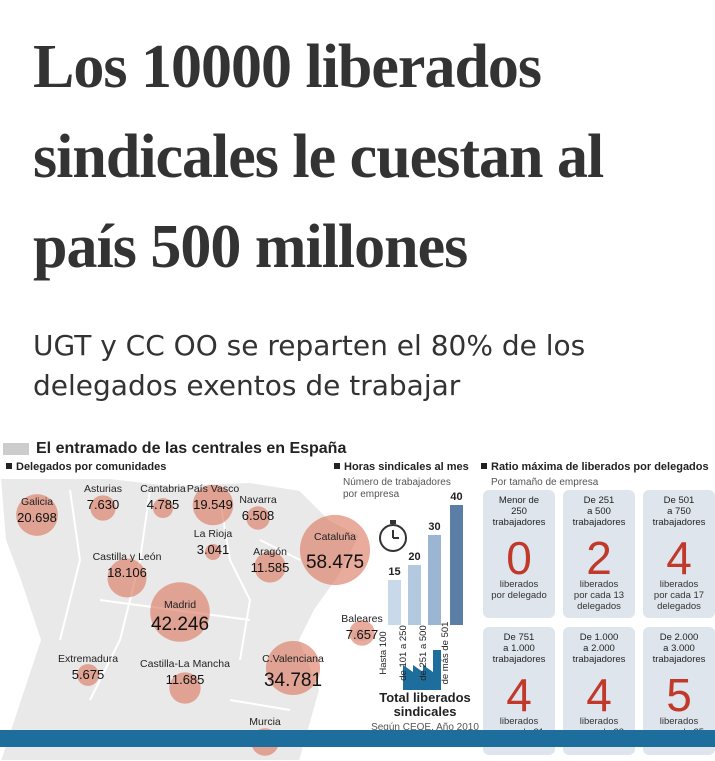 This screenshot has height=761, width=715. Describe the element at coordinates (37, 517) in the screenshot. I see `region-value: 20.698` at that location.